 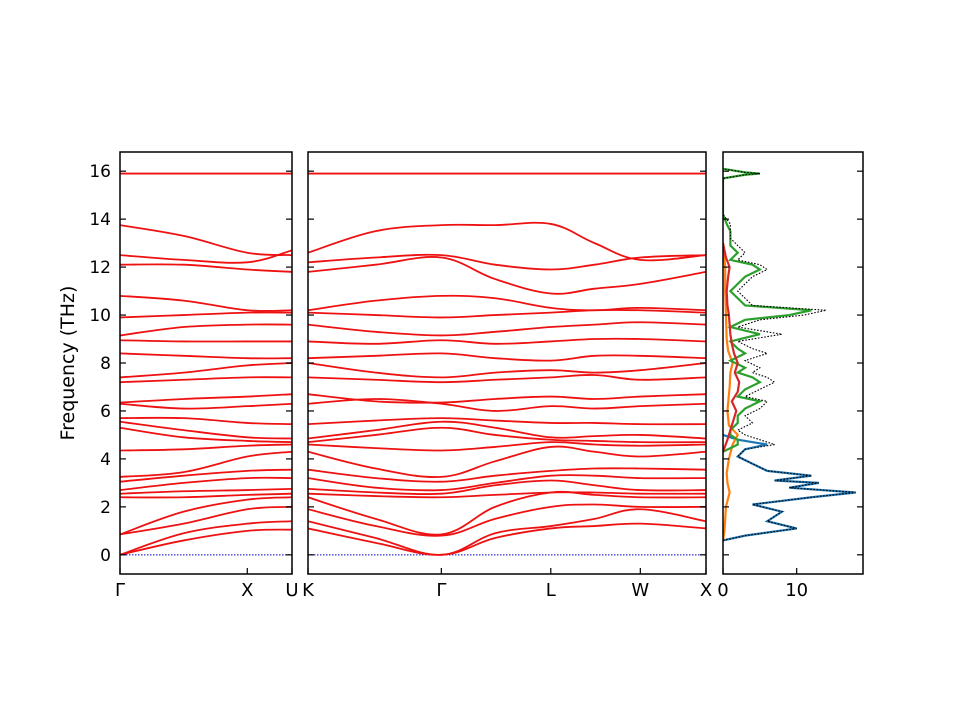 I want to click on y-tick-label: 14, so click(x=100, y=220).